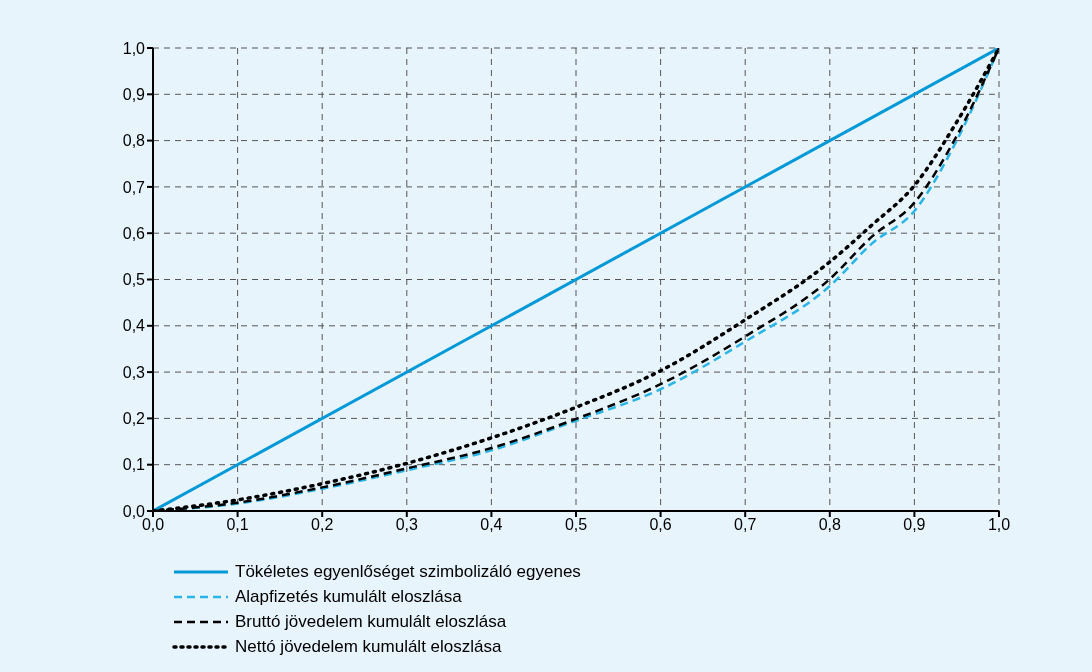 The image size is (1092, 672). Describe the element at coordinates (134, 94) in the screenshot. I see `y-tick-label: 0,9` at that location.